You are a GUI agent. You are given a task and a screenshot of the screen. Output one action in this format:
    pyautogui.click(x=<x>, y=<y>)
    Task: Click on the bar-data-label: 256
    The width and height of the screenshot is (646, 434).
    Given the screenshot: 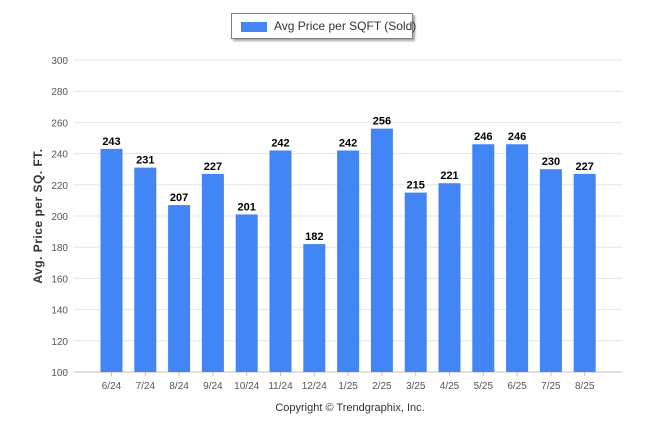 What is the action you would take?
    pyautogui.click(x=382, y=122)
    